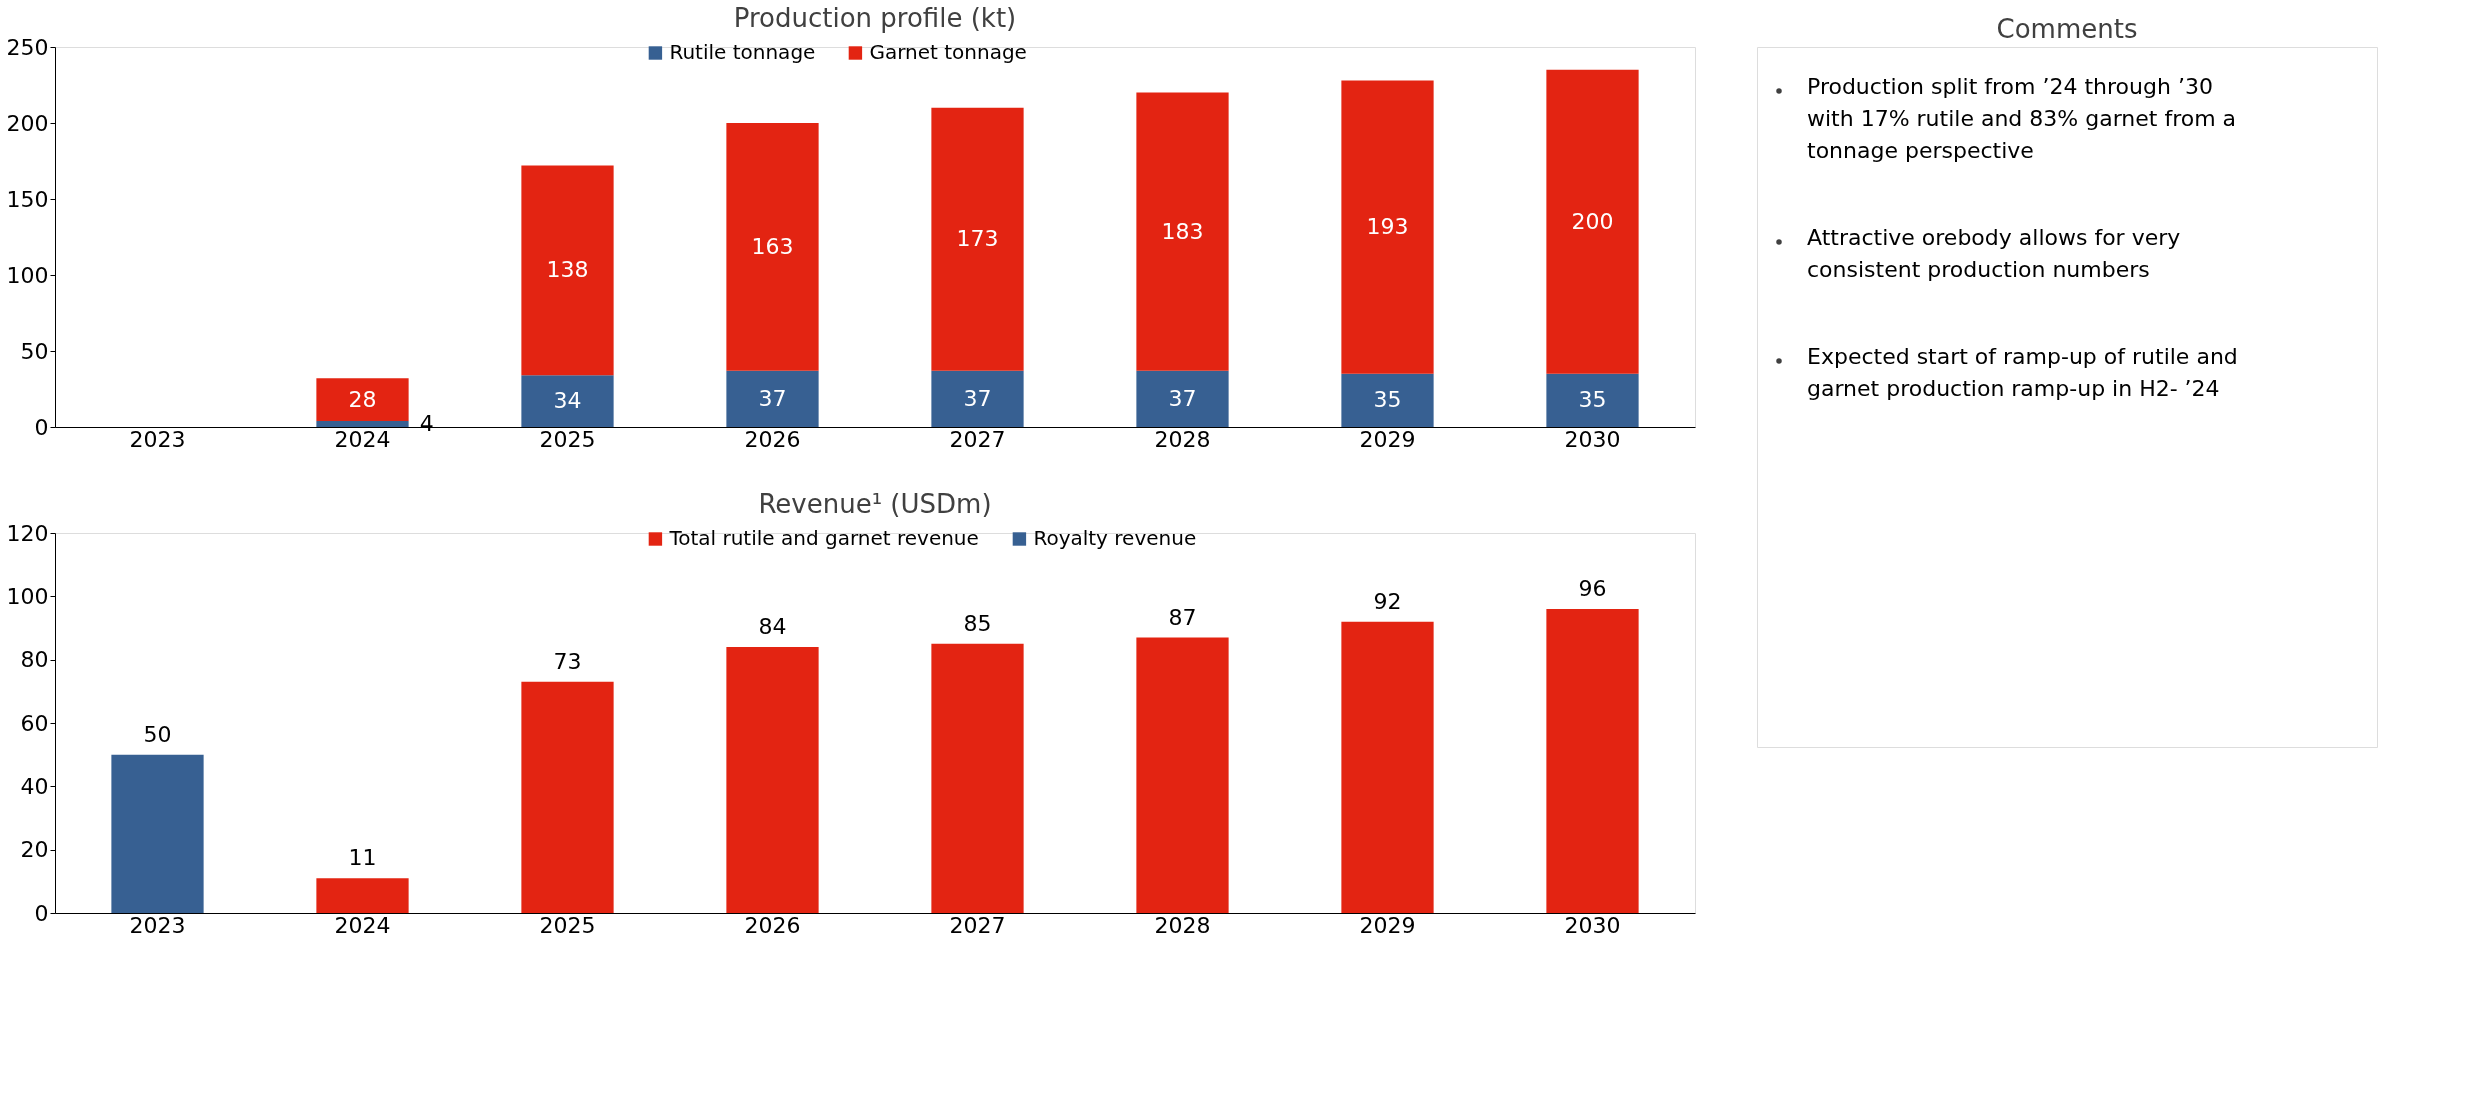 The height and width of the screenshot is (1103, 2473). What do you see at coordinates (875, 18) in the screenshot?
I see `chart-title: Production profile (kt)` at bounding box center [875, 18].